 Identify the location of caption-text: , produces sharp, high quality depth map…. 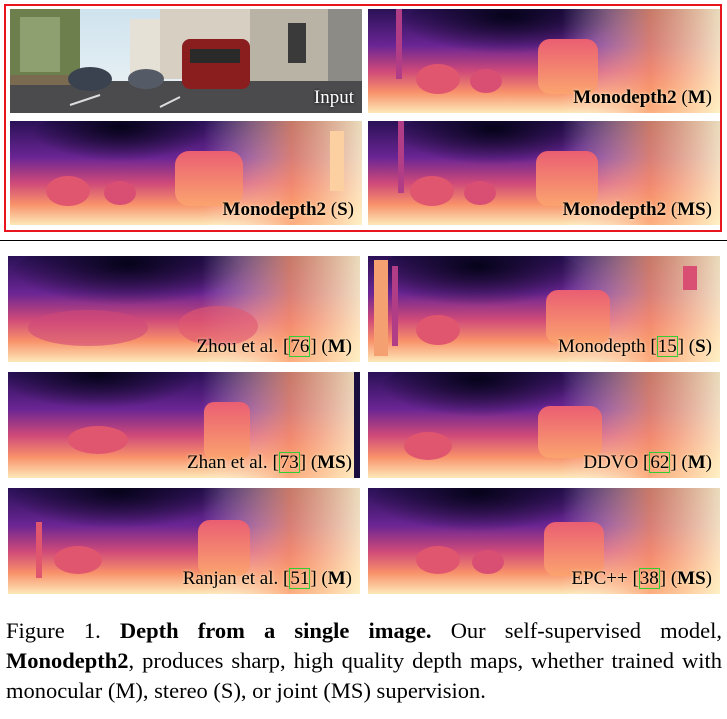
(364, 675).